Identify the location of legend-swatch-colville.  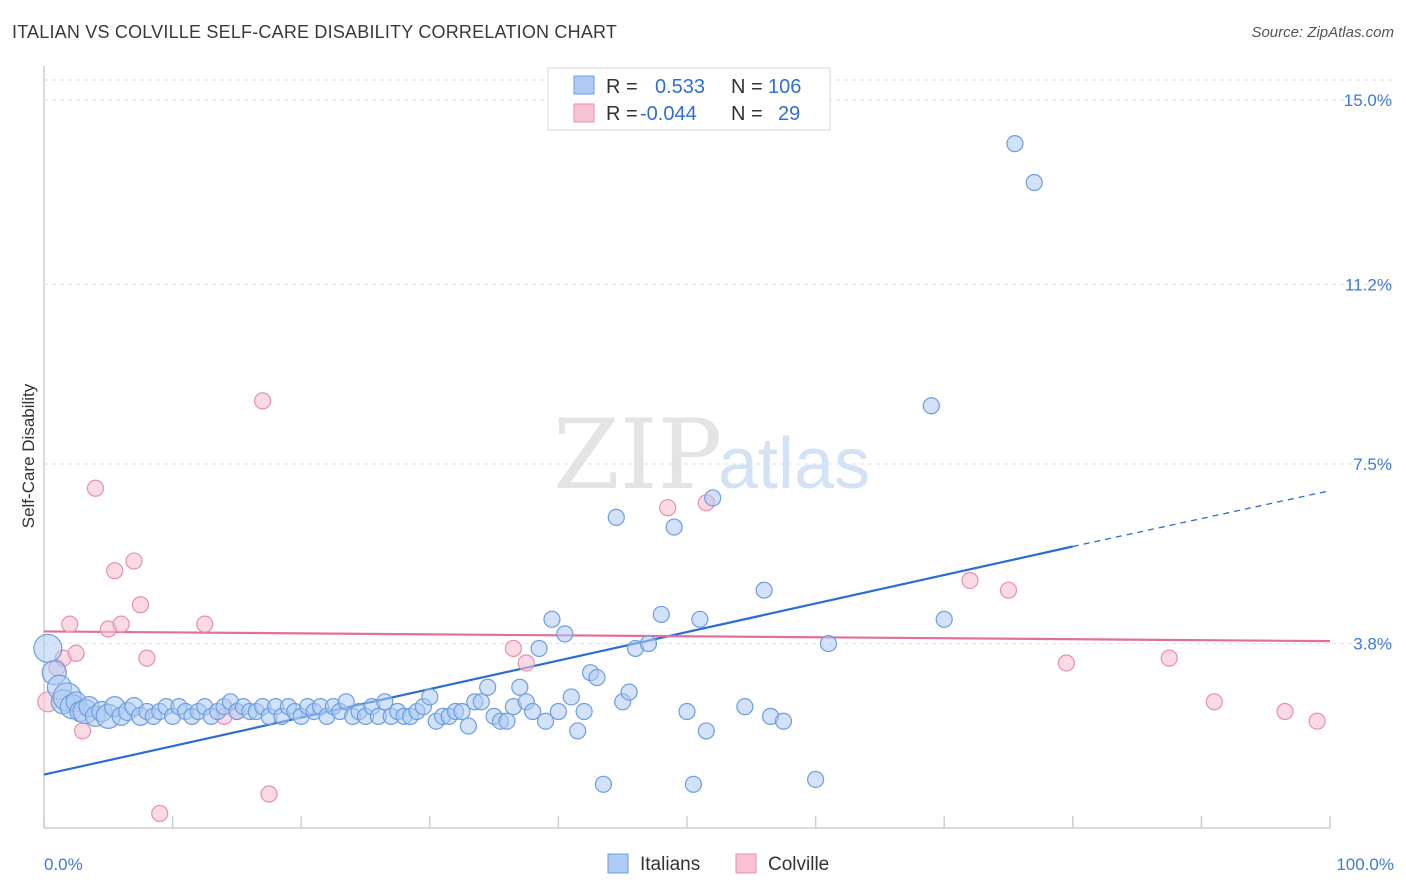
(584, 113).